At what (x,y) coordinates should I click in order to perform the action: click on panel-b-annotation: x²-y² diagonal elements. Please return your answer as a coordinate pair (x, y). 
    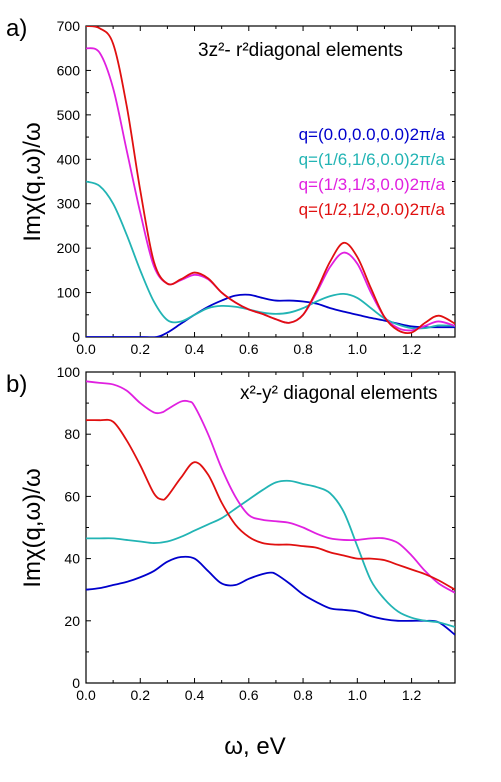
    Looking at the image, I should click on (338, 393).